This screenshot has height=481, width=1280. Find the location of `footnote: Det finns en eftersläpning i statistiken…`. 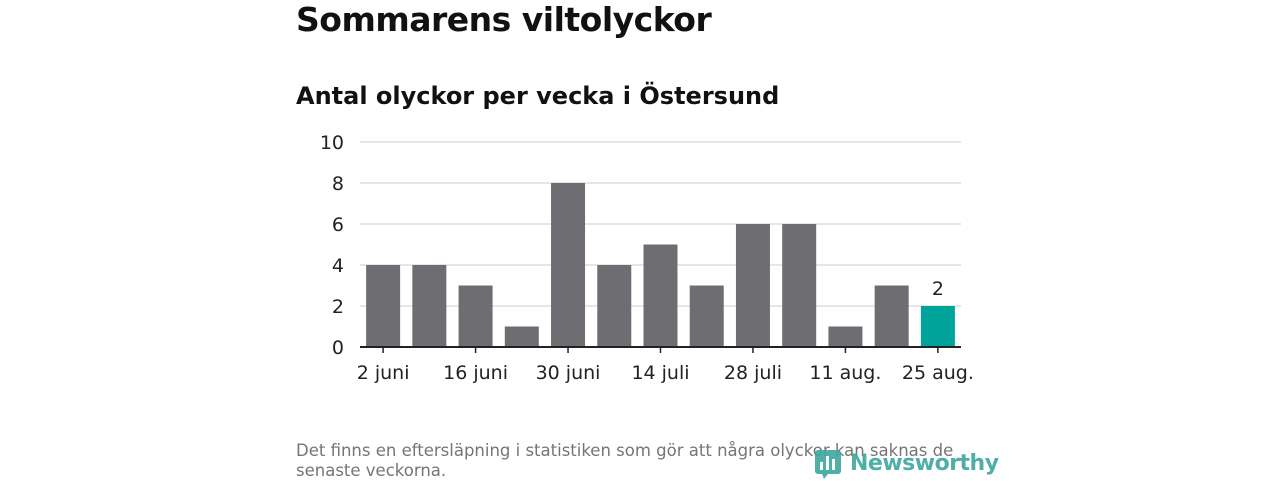

footnote: Det finns en eftersläpning i statistiken… is located at coordinates (625, 460).